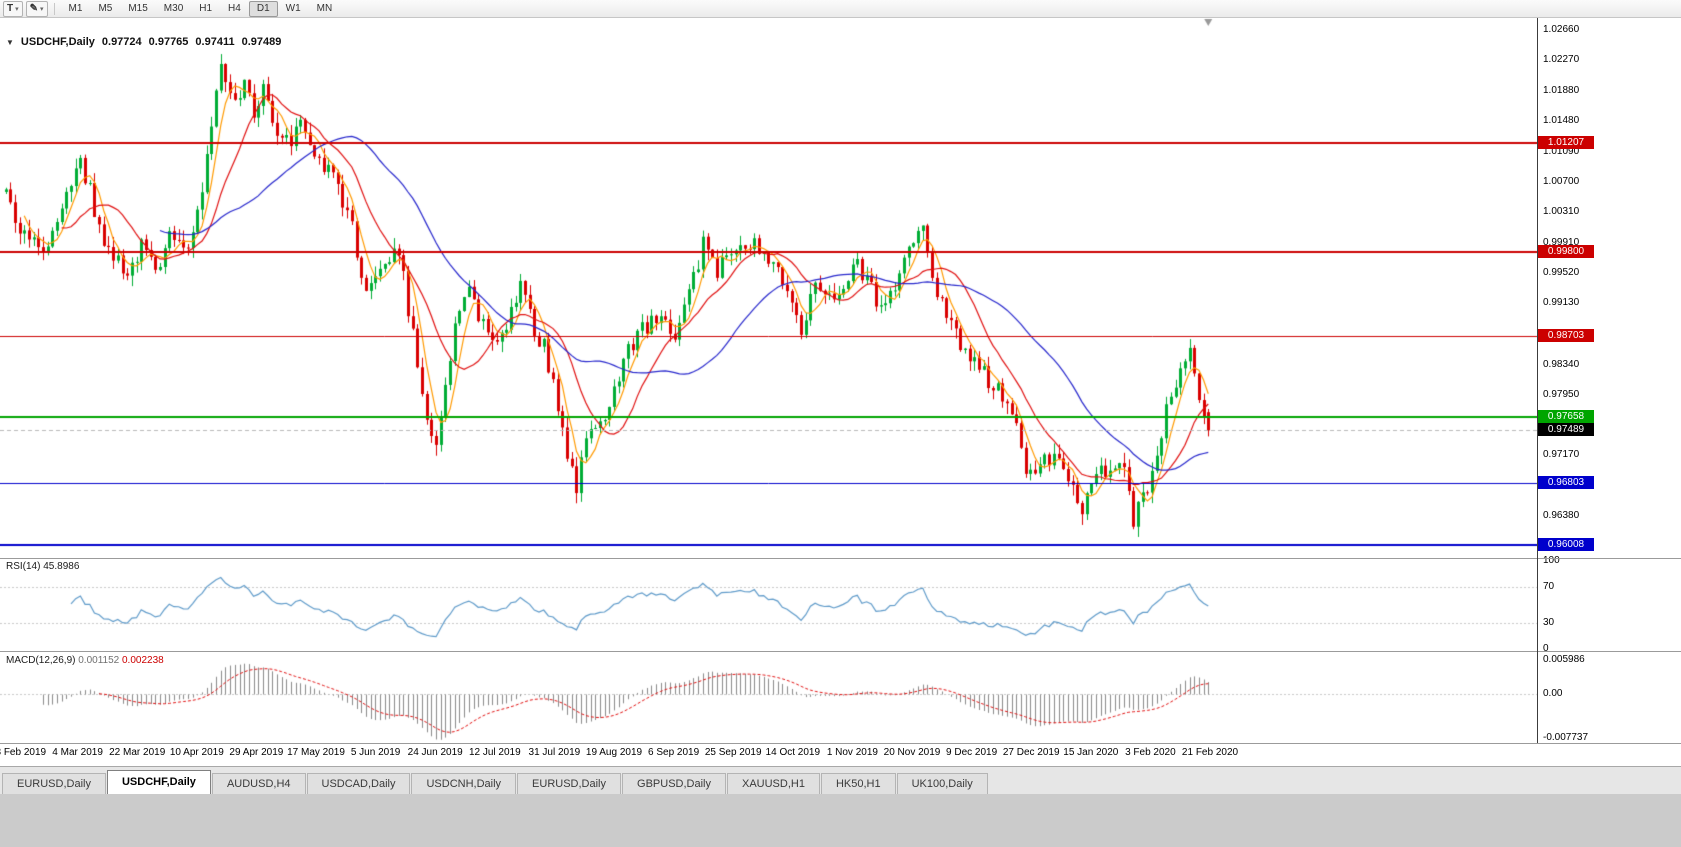 The image size is (1681, 847). What do you see at coordinates (840, 558) in the screenshot?
I see `rsi-panel-separator` at bounding box center [840, 558].